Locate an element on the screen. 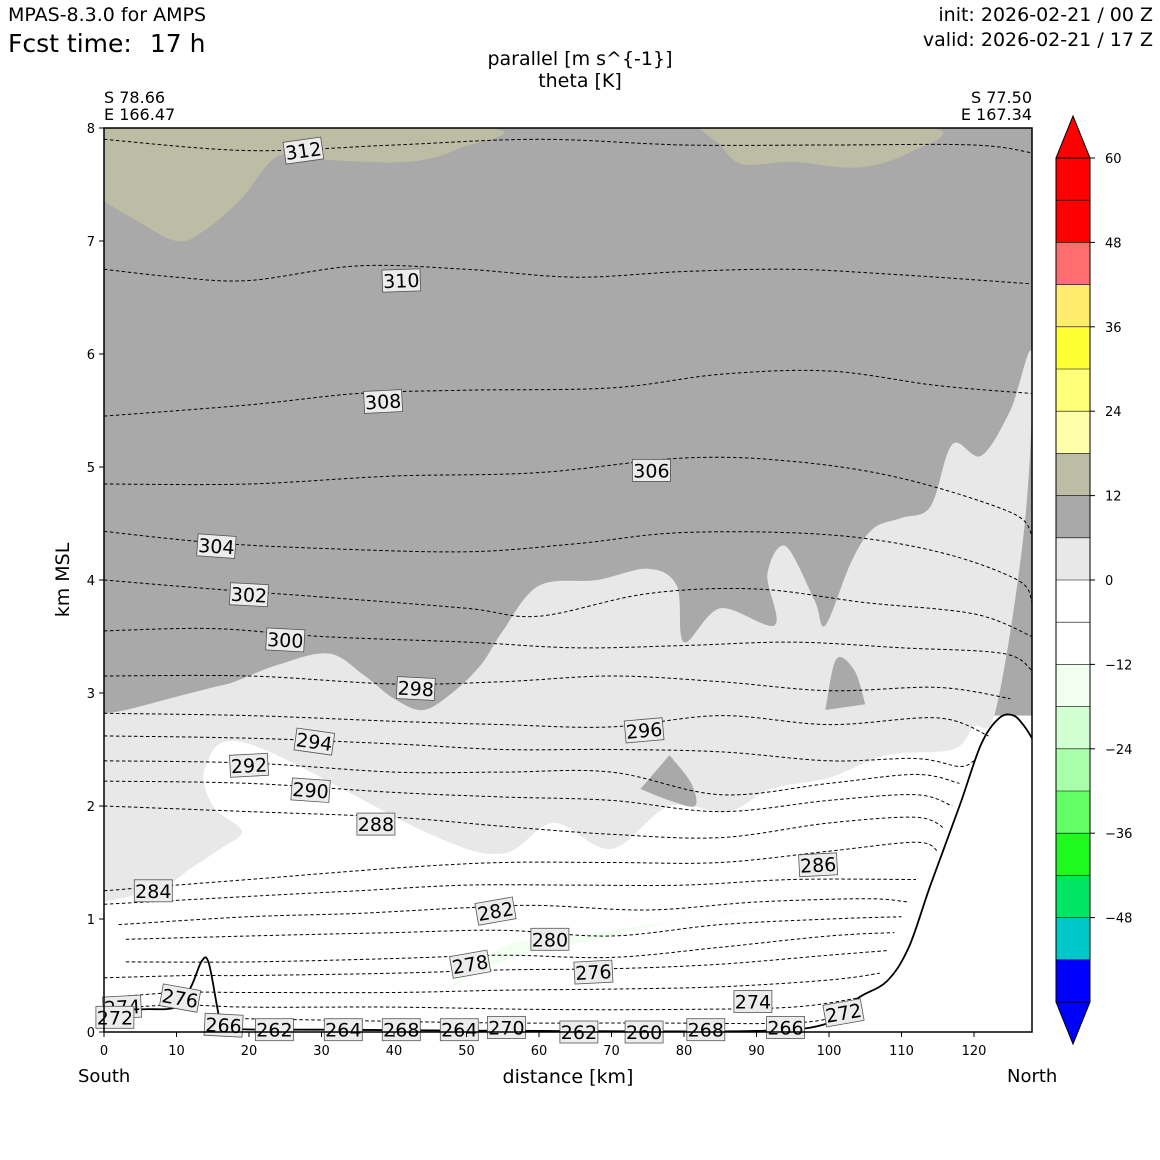 The height and width of the screenshot is (1160, 1160). colorbar-bin--6 is located at coordinates (1073, 601).